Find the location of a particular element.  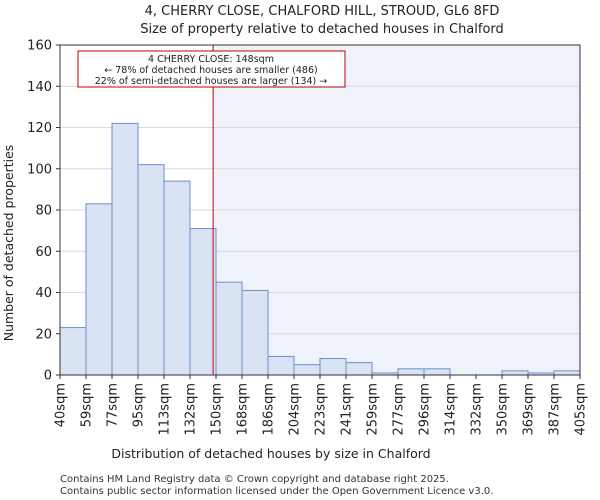

x-tick-label: 168sqm is located at coordinates (243, 409).